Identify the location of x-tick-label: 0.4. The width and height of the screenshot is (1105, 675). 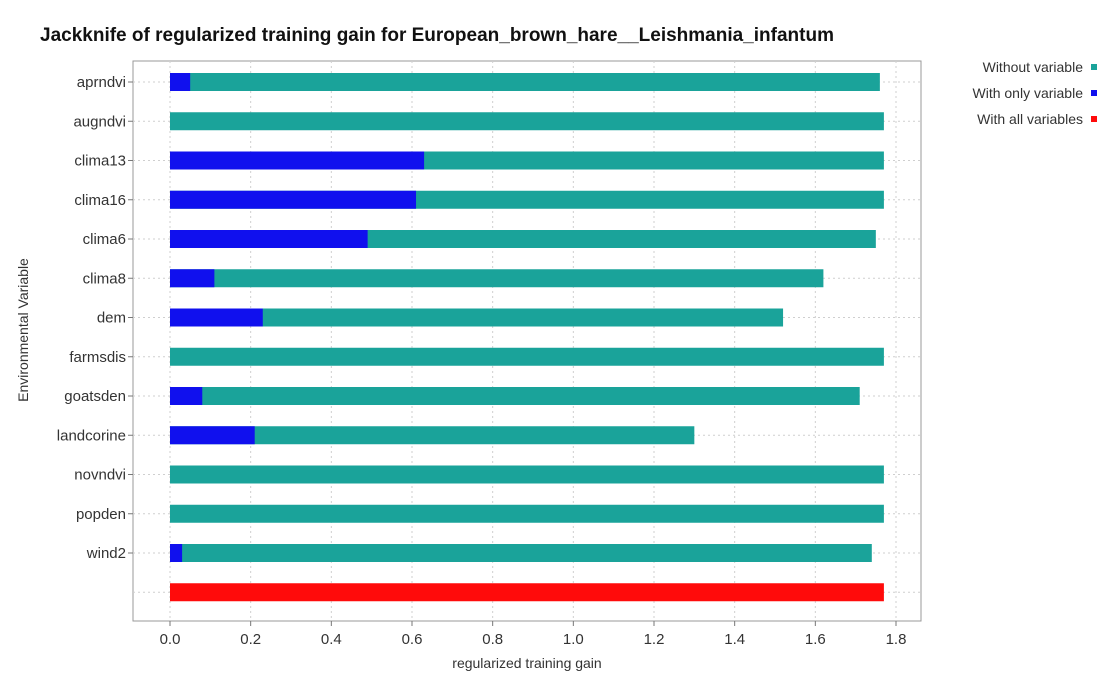
(331, 639).